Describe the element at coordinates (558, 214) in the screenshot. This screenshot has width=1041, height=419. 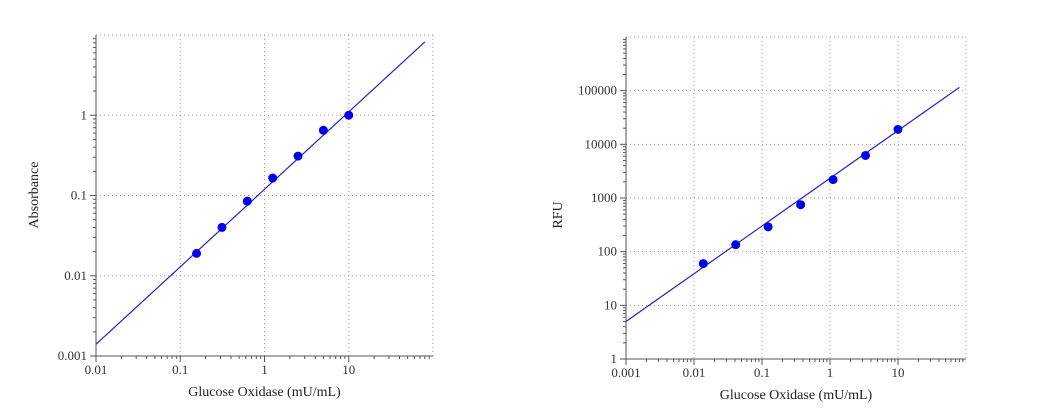
I see `y-axis-title: RFU` at that location.